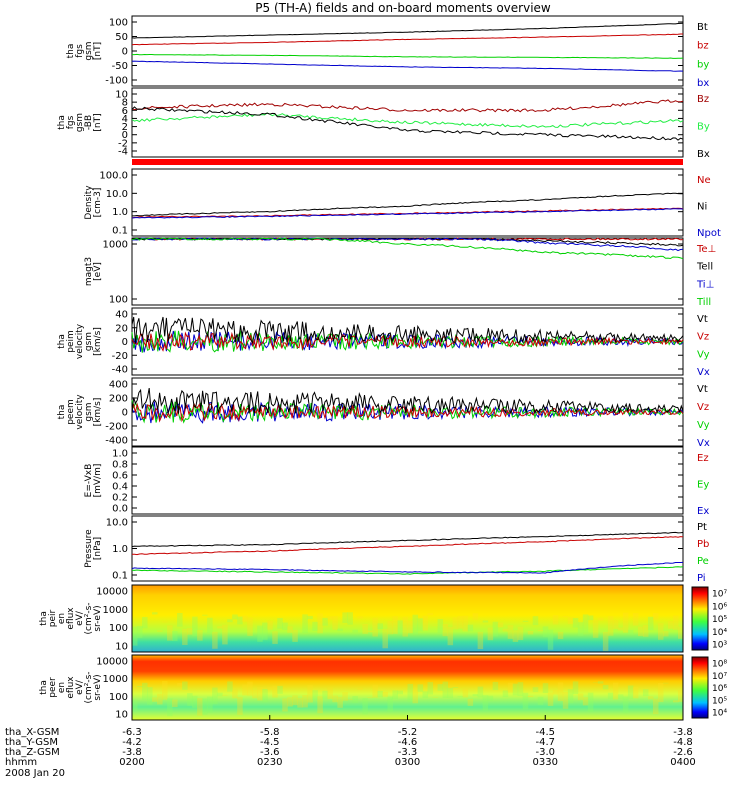 This screenshot has width=750, height=800. Describe the element at coordinates (120, 498) in the screenshot. I see `y-tick-label: 0.2` at that location.